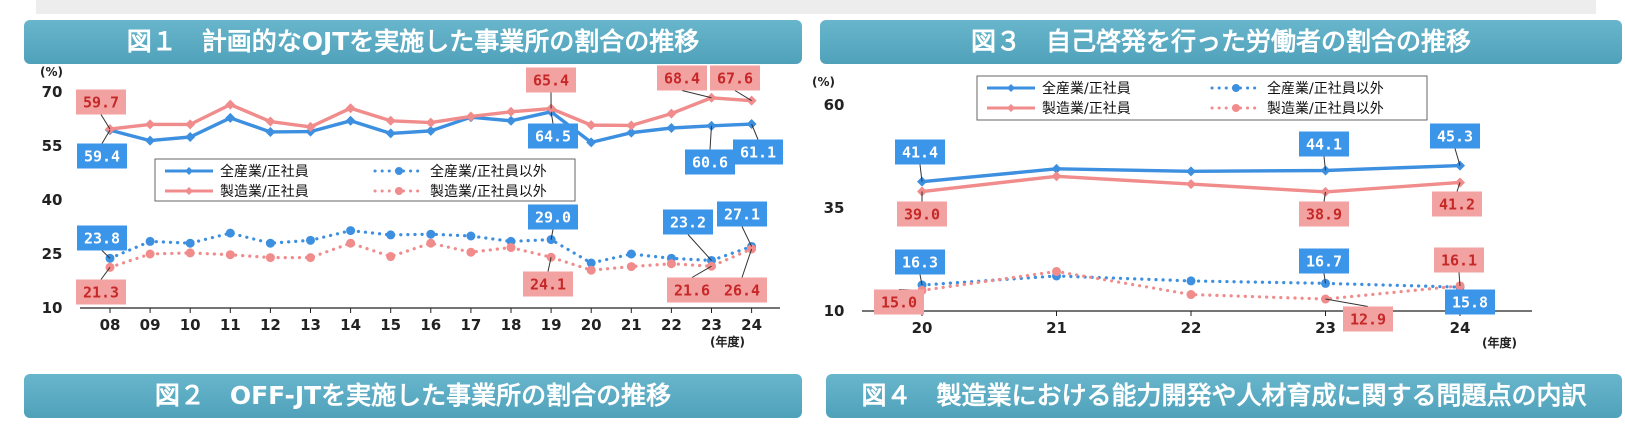 This screenshot has width=1625, height=430. Describe the element at coordinates (413, 42) in the screenshot. I see `figure1-title-banner: 図１ 計画的なOJTを実施した事業所の割合の推移` at that location.